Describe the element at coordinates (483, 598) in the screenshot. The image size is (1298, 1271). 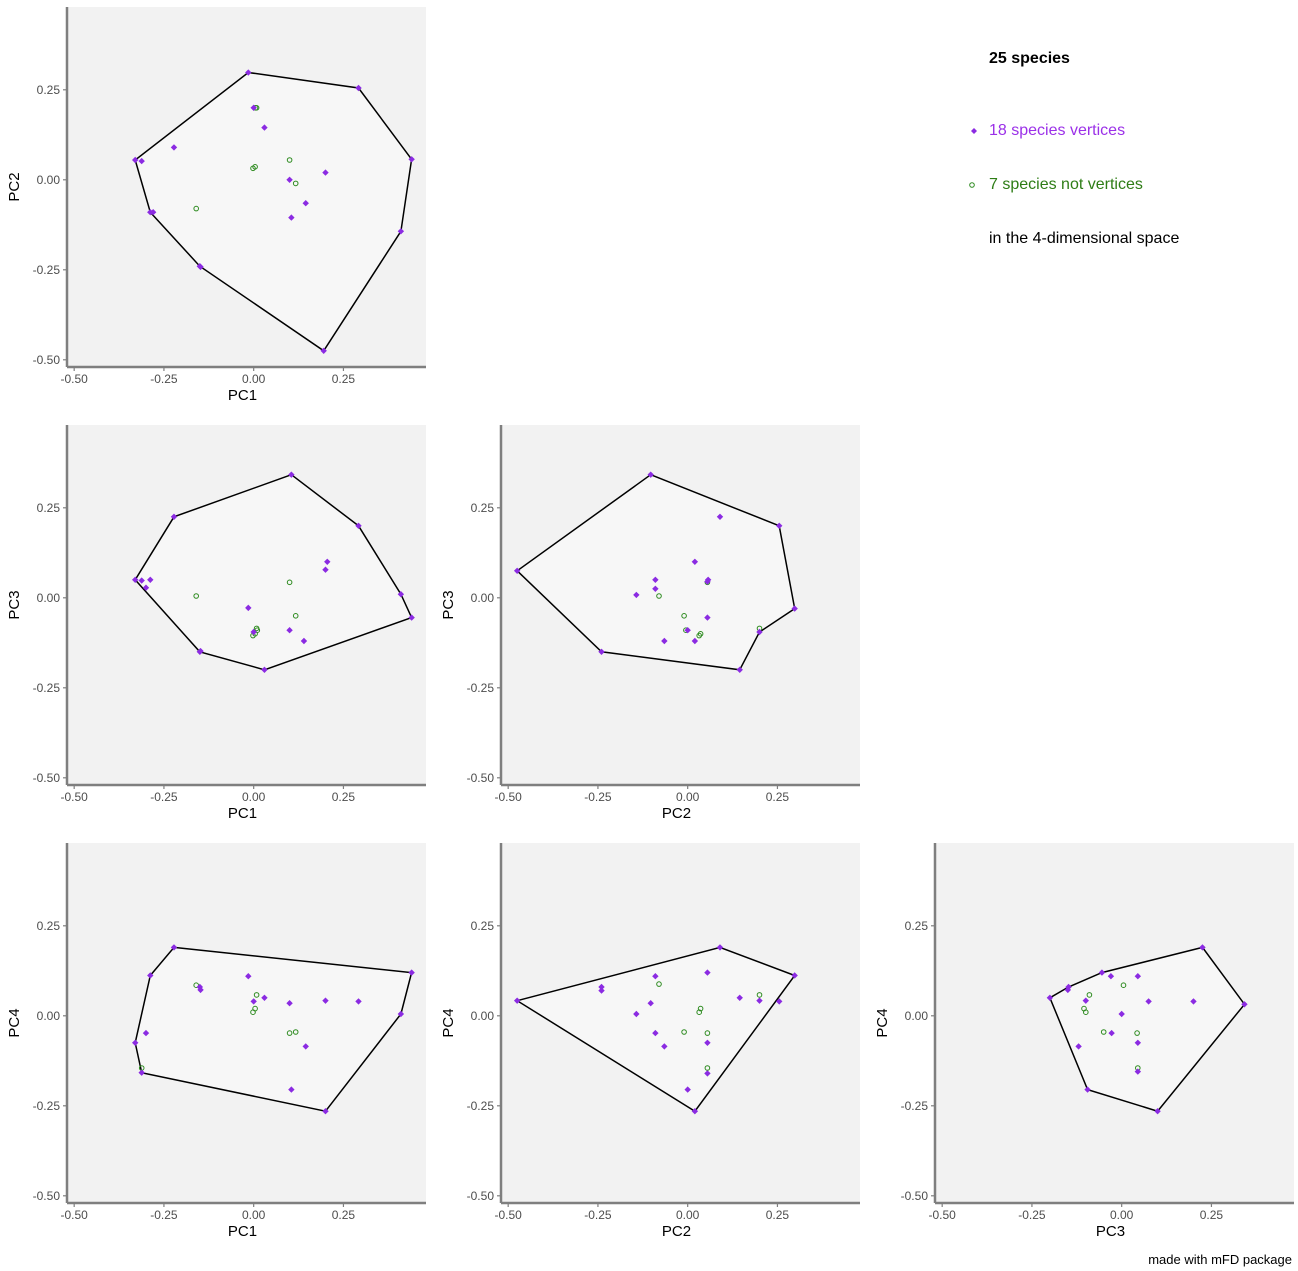
I see `y-tick-label: 0.00` at that location.